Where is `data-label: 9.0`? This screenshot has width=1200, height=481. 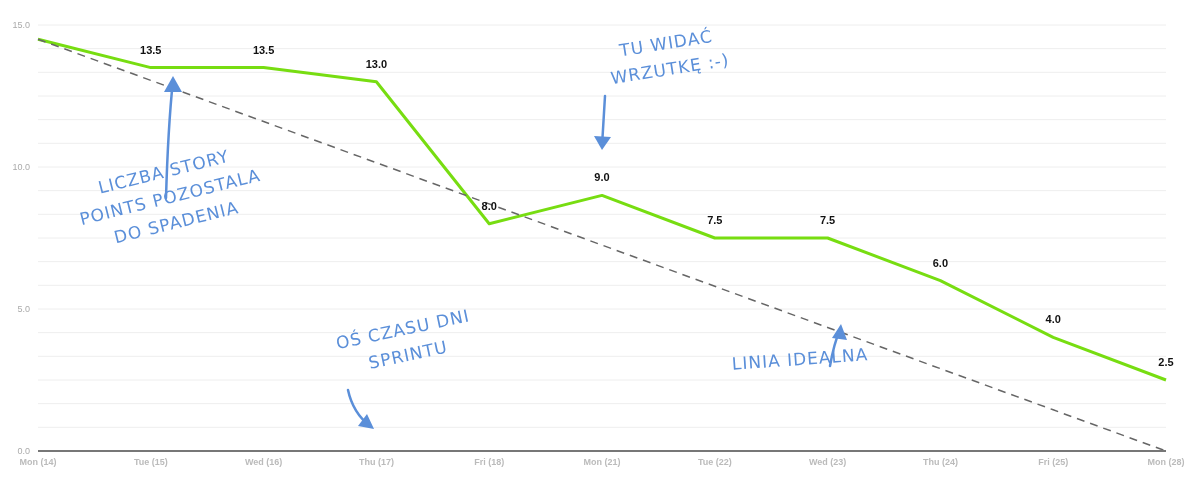
data-label: 9.0 is located at coordinates (602, 177).